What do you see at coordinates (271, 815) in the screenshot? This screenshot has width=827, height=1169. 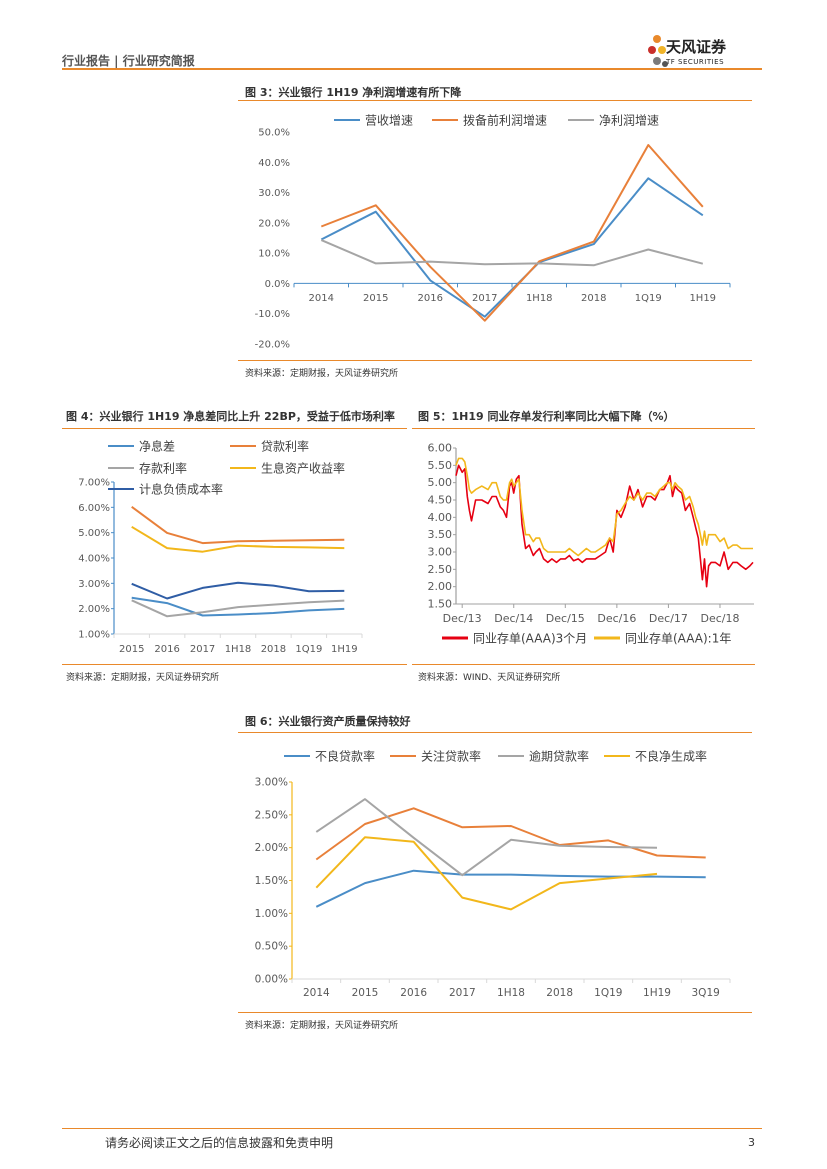 I see `y-tick-label: 2.50%` at bounding box center [271, 815].